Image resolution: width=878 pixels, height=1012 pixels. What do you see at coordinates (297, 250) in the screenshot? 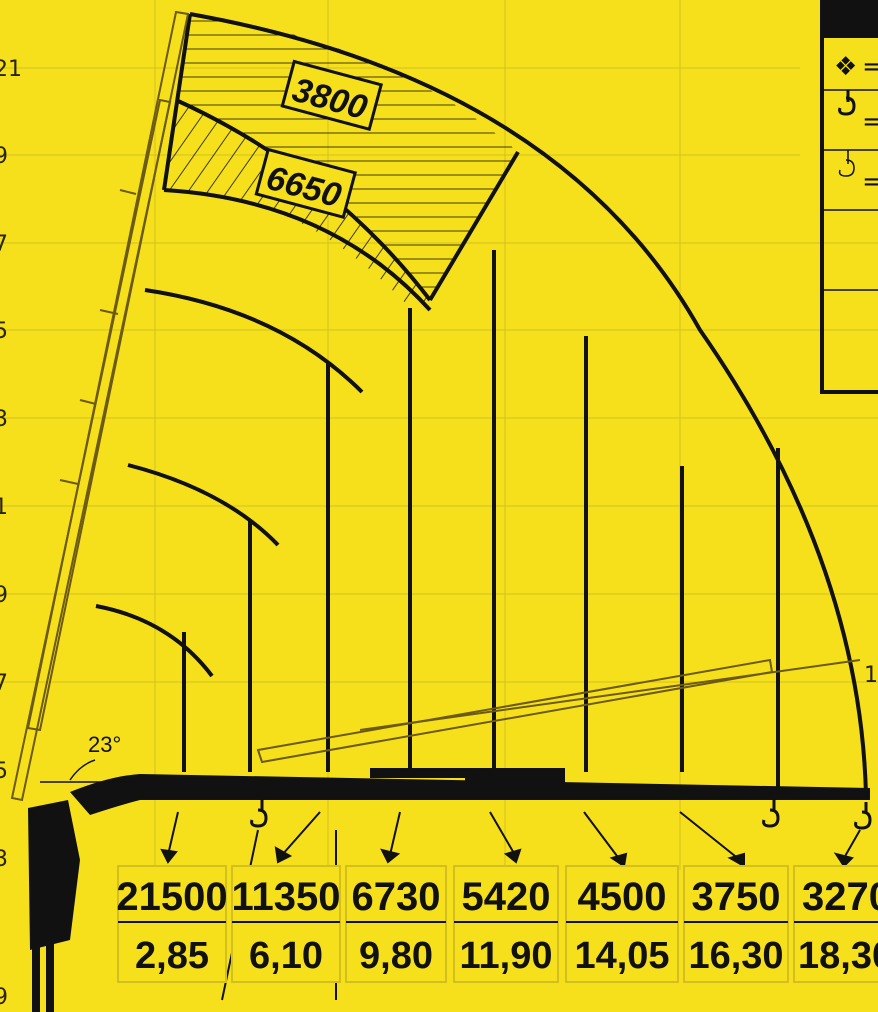
I see `zone-boundary` at bounding box center [297, 250].